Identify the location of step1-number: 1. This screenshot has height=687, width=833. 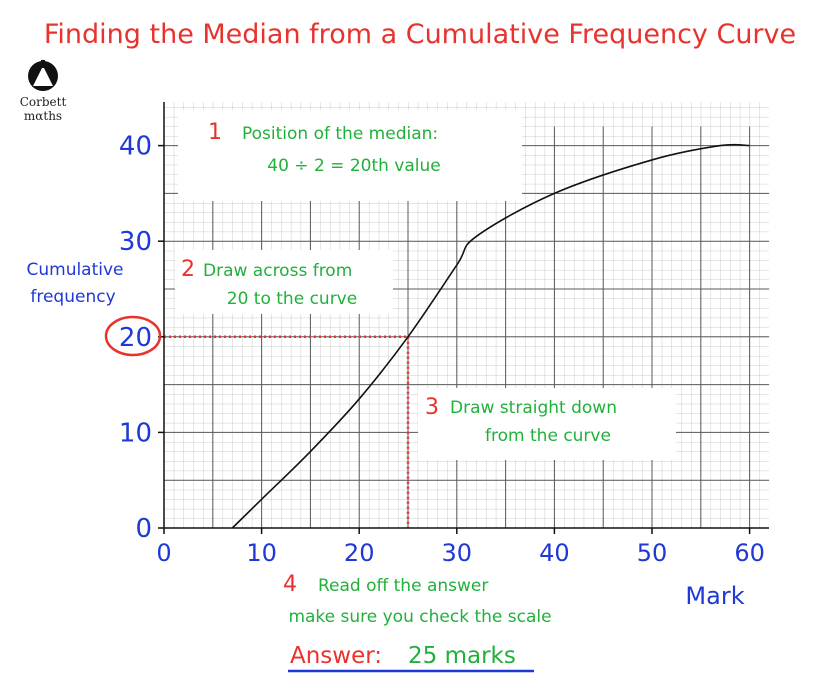
(215, 132).